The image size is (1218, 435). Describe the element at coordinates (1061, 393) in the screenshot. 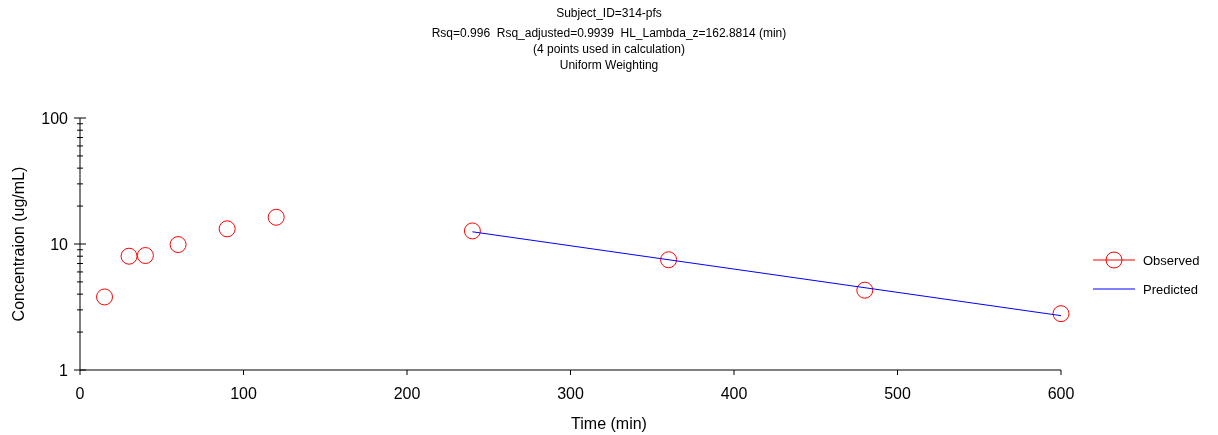

I see `x-tick-label: 600` at that location.